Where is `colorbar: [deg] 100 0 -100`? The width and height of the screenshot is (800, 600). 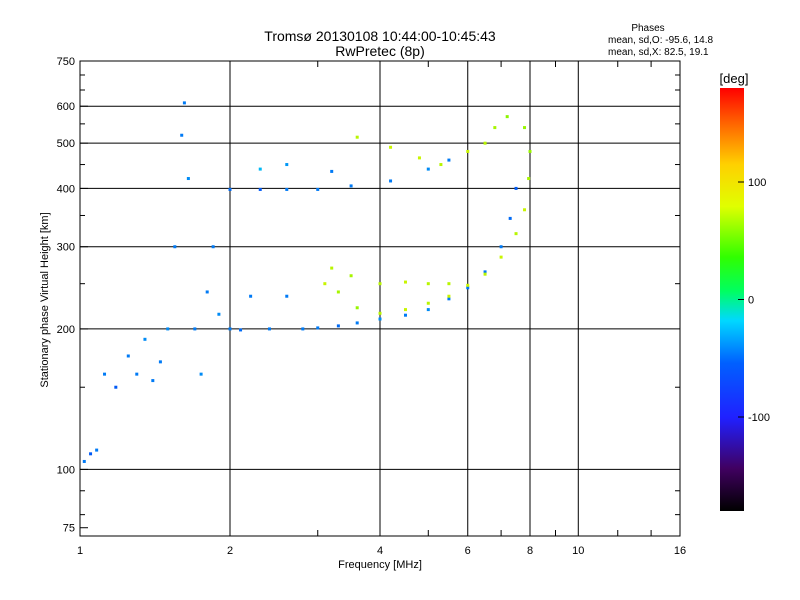 colorbar: [deg] 100 0 -100 is located at coordinates (745, 291).